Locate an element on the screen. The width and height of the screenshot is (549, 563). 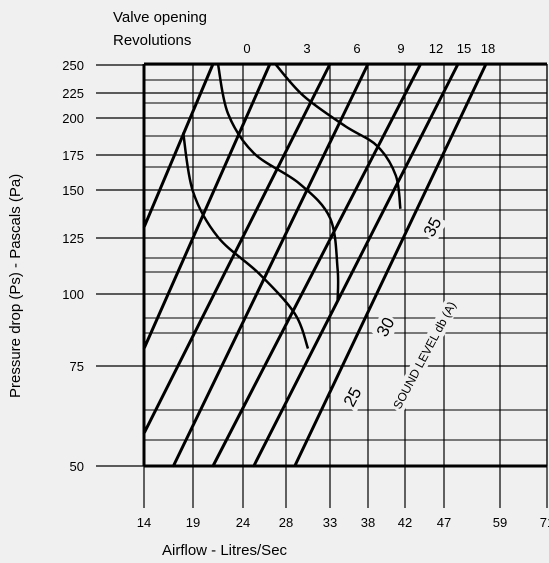
sound-level-25-label: 25 is located at coordinates (353, 397).